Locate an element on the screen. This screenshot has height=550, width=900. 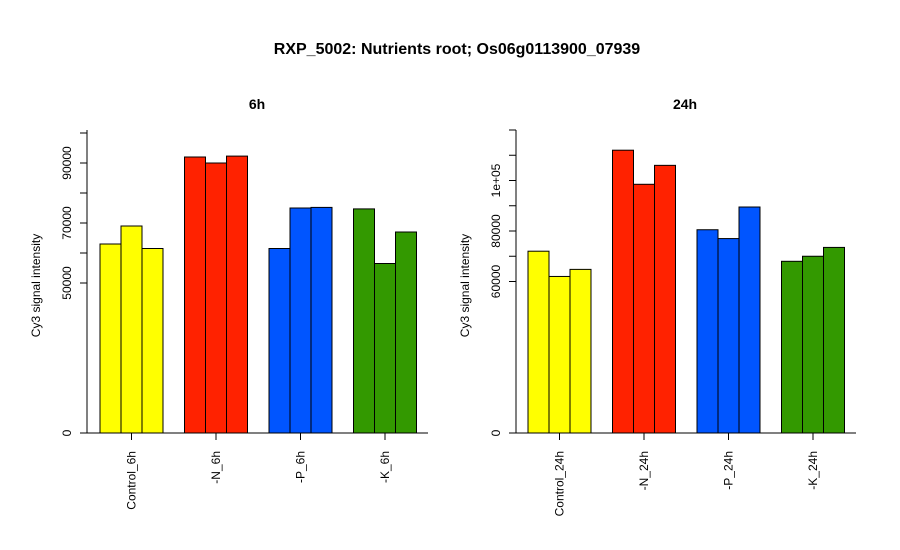
y-tick-label: 70000 is located at coordinates (67, 223).